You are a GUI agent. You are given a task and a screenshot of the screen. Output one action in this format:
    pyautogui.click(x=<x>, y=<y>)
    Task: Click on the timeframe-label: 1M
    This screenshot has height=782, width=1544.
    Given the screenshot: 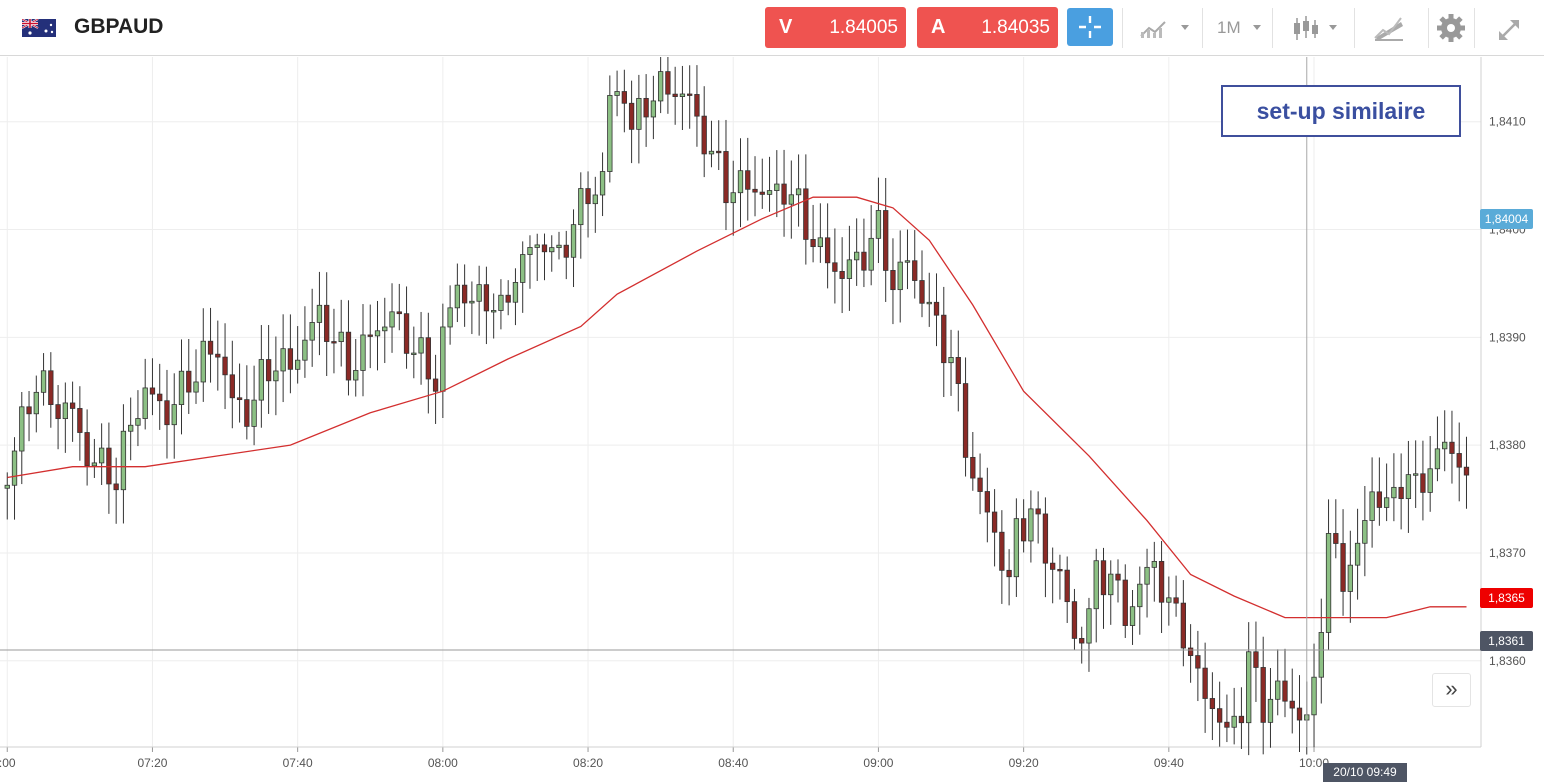 What is the action you would take?
    pyautogui.click(x=1229, y=27)
    